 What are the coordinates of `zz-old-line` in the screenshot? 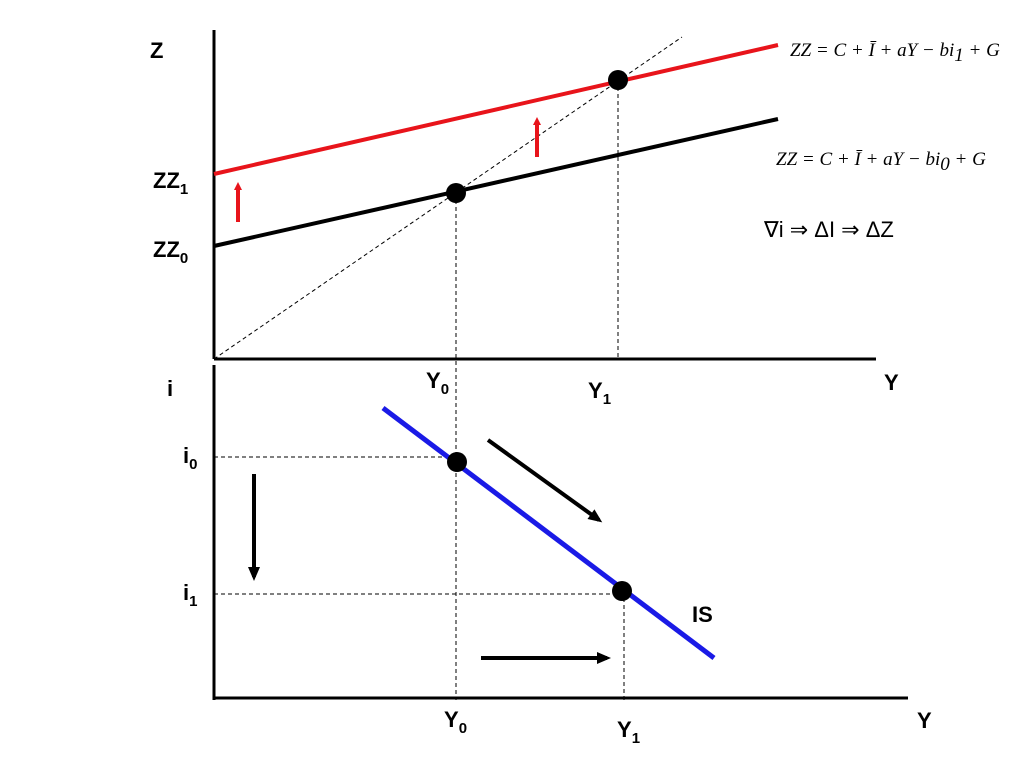 It's located at (496, 182).